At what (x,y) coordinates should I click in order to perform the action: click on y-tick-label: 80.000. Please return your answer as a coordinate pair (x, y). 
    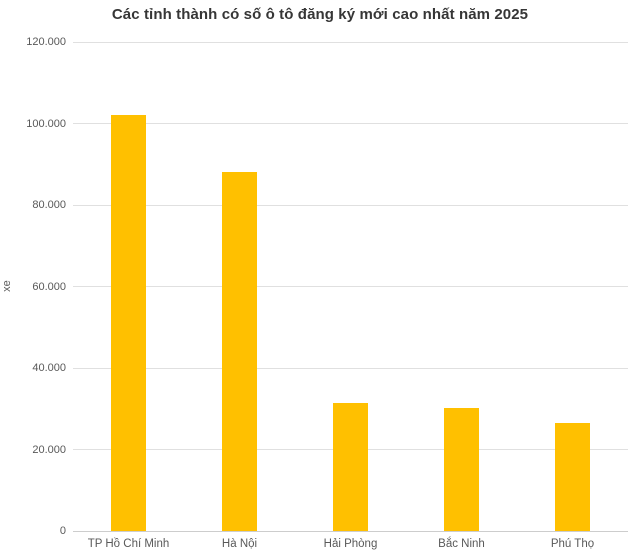
    Looking at the image, I should click on (49, 205).